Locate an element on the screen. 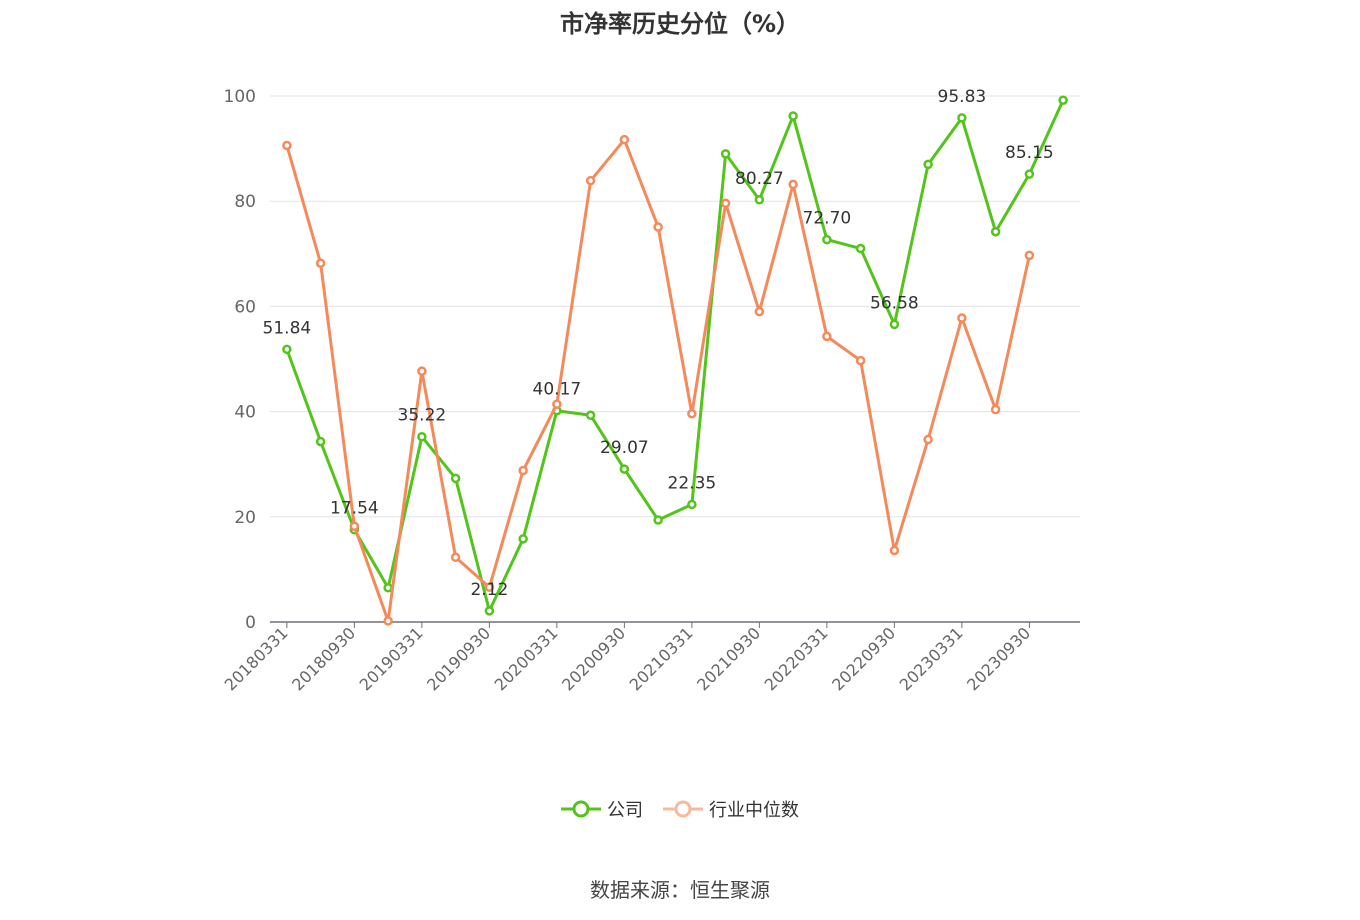  y-tick-label: 0 is located at coordinates (250, 623).